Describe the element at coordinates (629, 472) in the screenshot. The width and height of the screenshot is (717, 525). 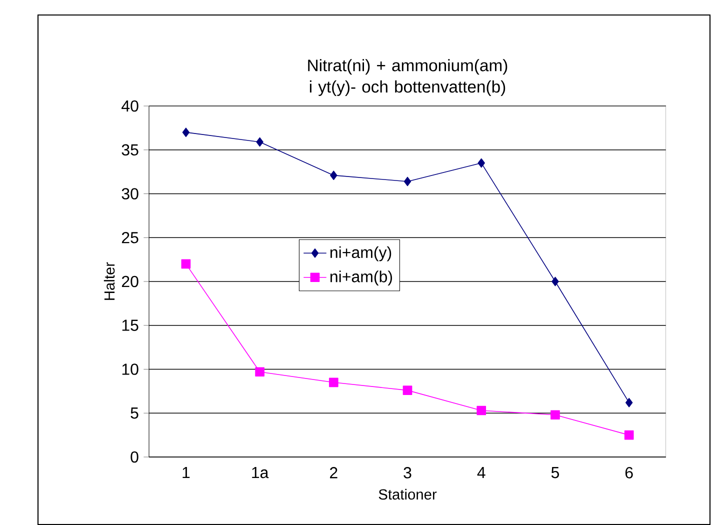
I see `x-tick-label: 6` at that location.